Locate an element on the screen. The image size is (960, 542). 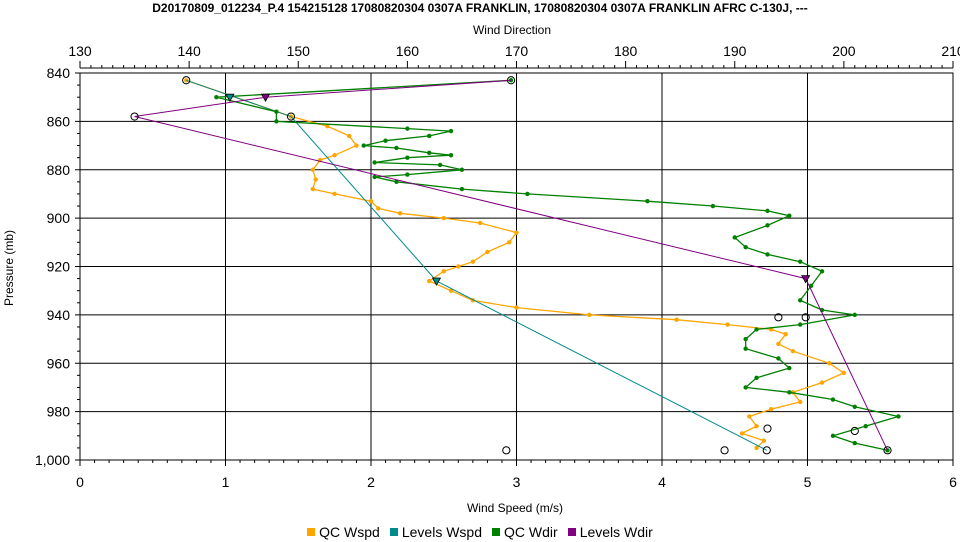
y-tick-label: 980 is located at coordinates (59, 412).